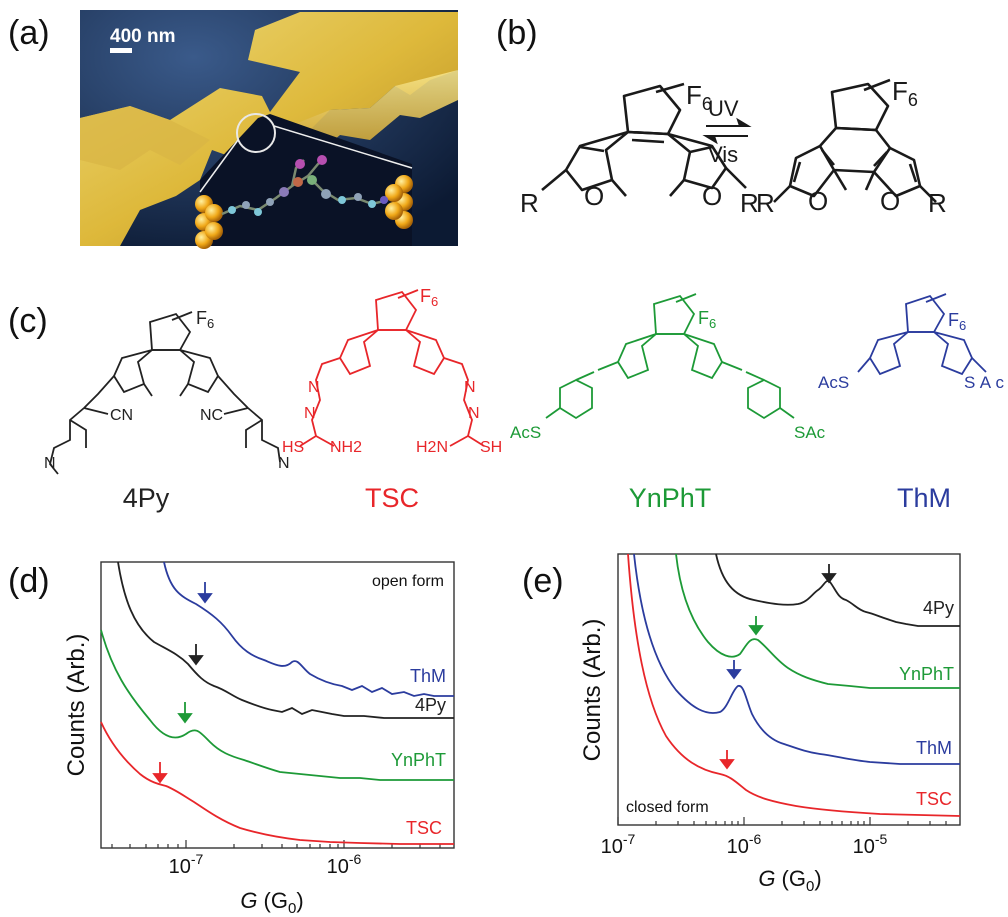  I want to click on series-label-e-tsc: TSC, so click(934, 799).